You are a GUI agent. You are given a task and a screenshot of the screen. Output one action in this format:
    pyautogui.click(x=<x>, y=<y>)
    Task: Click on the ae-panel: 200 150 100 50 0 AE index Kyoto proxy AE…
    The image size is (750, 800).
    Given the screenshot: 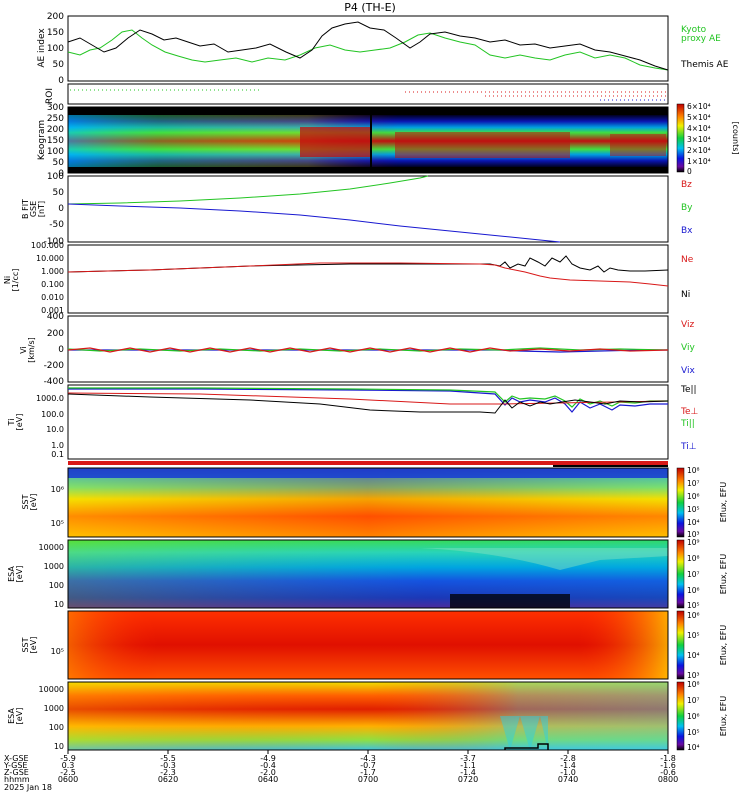 What is the action you would take?
    pyautogui.click(x=383, y=49)
    